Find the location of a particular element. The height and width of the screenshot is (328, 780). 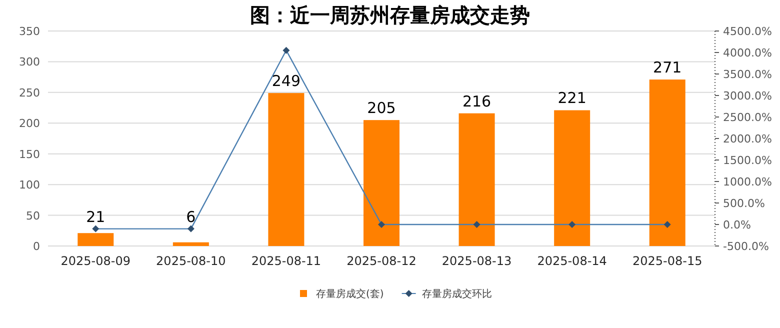

x-tick-label: 2025-08-13 is located at coordinates (477, 261).